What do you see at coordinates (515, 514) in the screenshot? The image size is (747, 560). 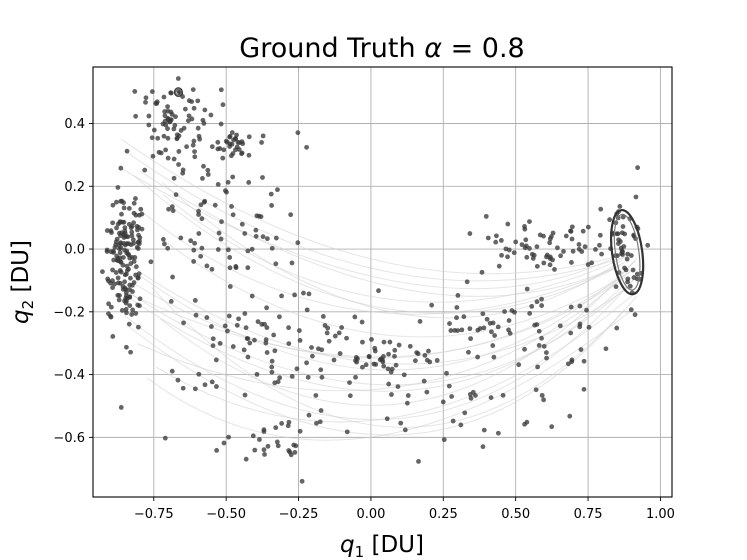 I see `x-tick-label: 0.50` at bounding box center [515, 514].